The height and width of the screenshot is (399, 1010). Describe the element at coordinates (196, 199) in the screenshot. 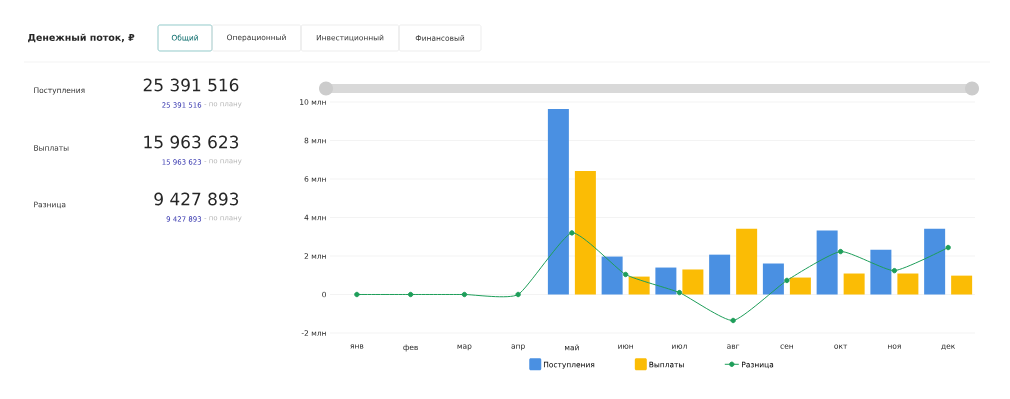

I see `text: 9 427 893` at that location.